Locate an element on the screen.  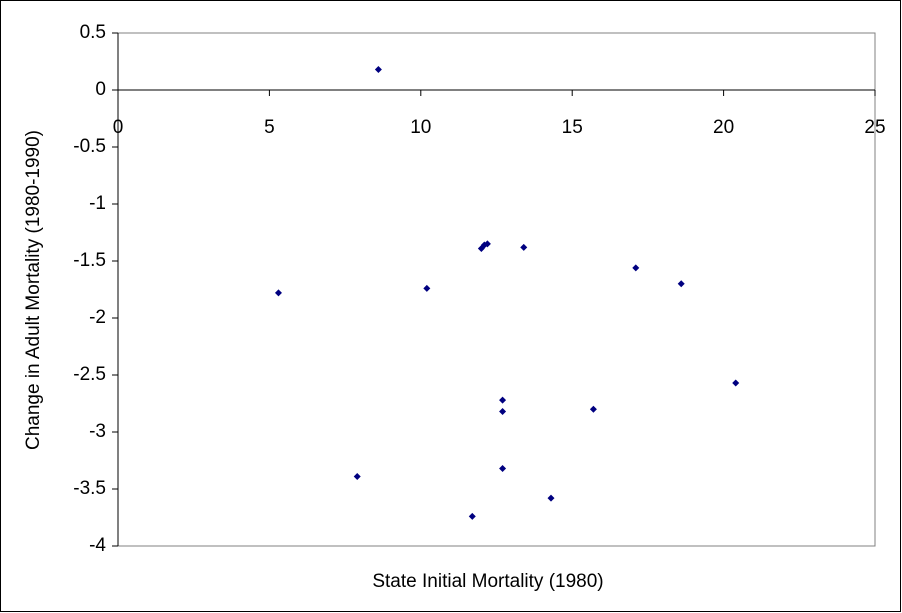
y-tick-label: -2 is located at coordinates (97, 317).